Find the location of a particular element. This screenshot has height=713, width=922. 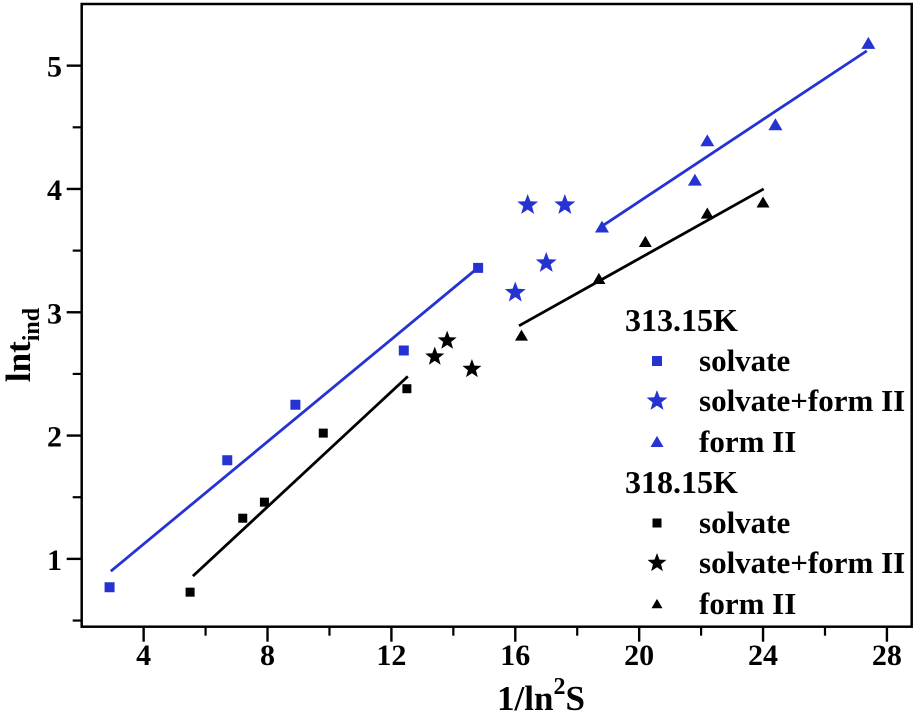

y-tick-label: 1 is located at coordinates (54, 560).